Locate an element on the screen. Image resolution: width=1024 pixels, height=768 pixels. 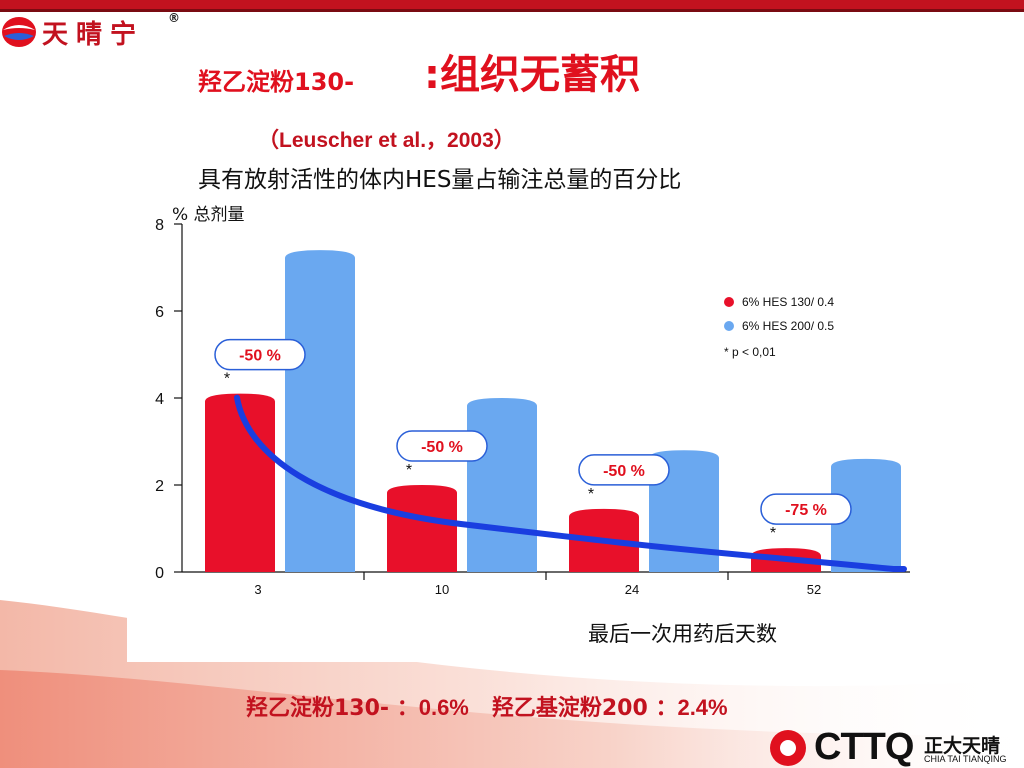
y-tick-label: 0 is located at coordinates (159, 573).